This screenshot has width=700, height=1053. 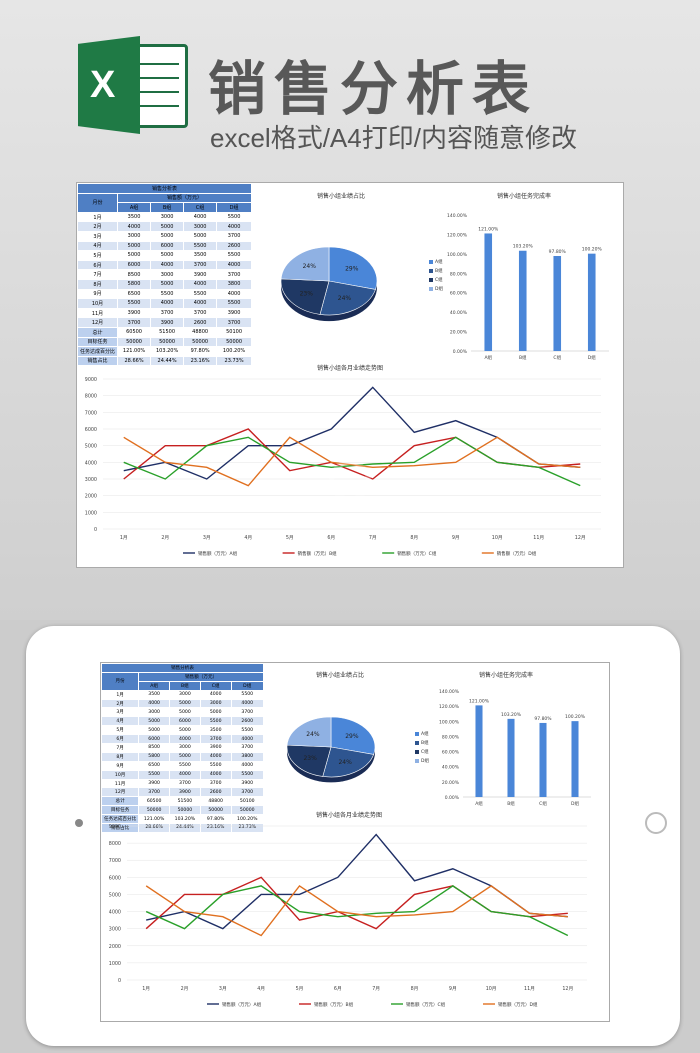 What do you see at coordinates (134, 332) in the screenshot?
I see `total-cell: 60500` at bounding box center [134, 332].